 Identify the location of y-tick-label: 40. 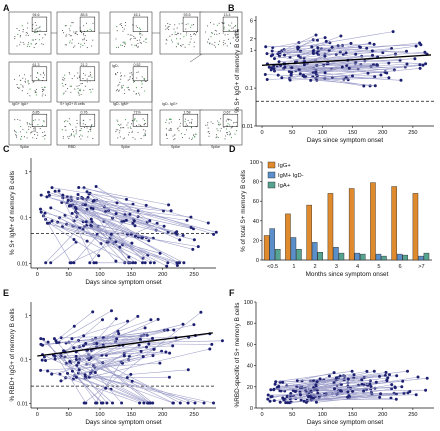
(256, 222).